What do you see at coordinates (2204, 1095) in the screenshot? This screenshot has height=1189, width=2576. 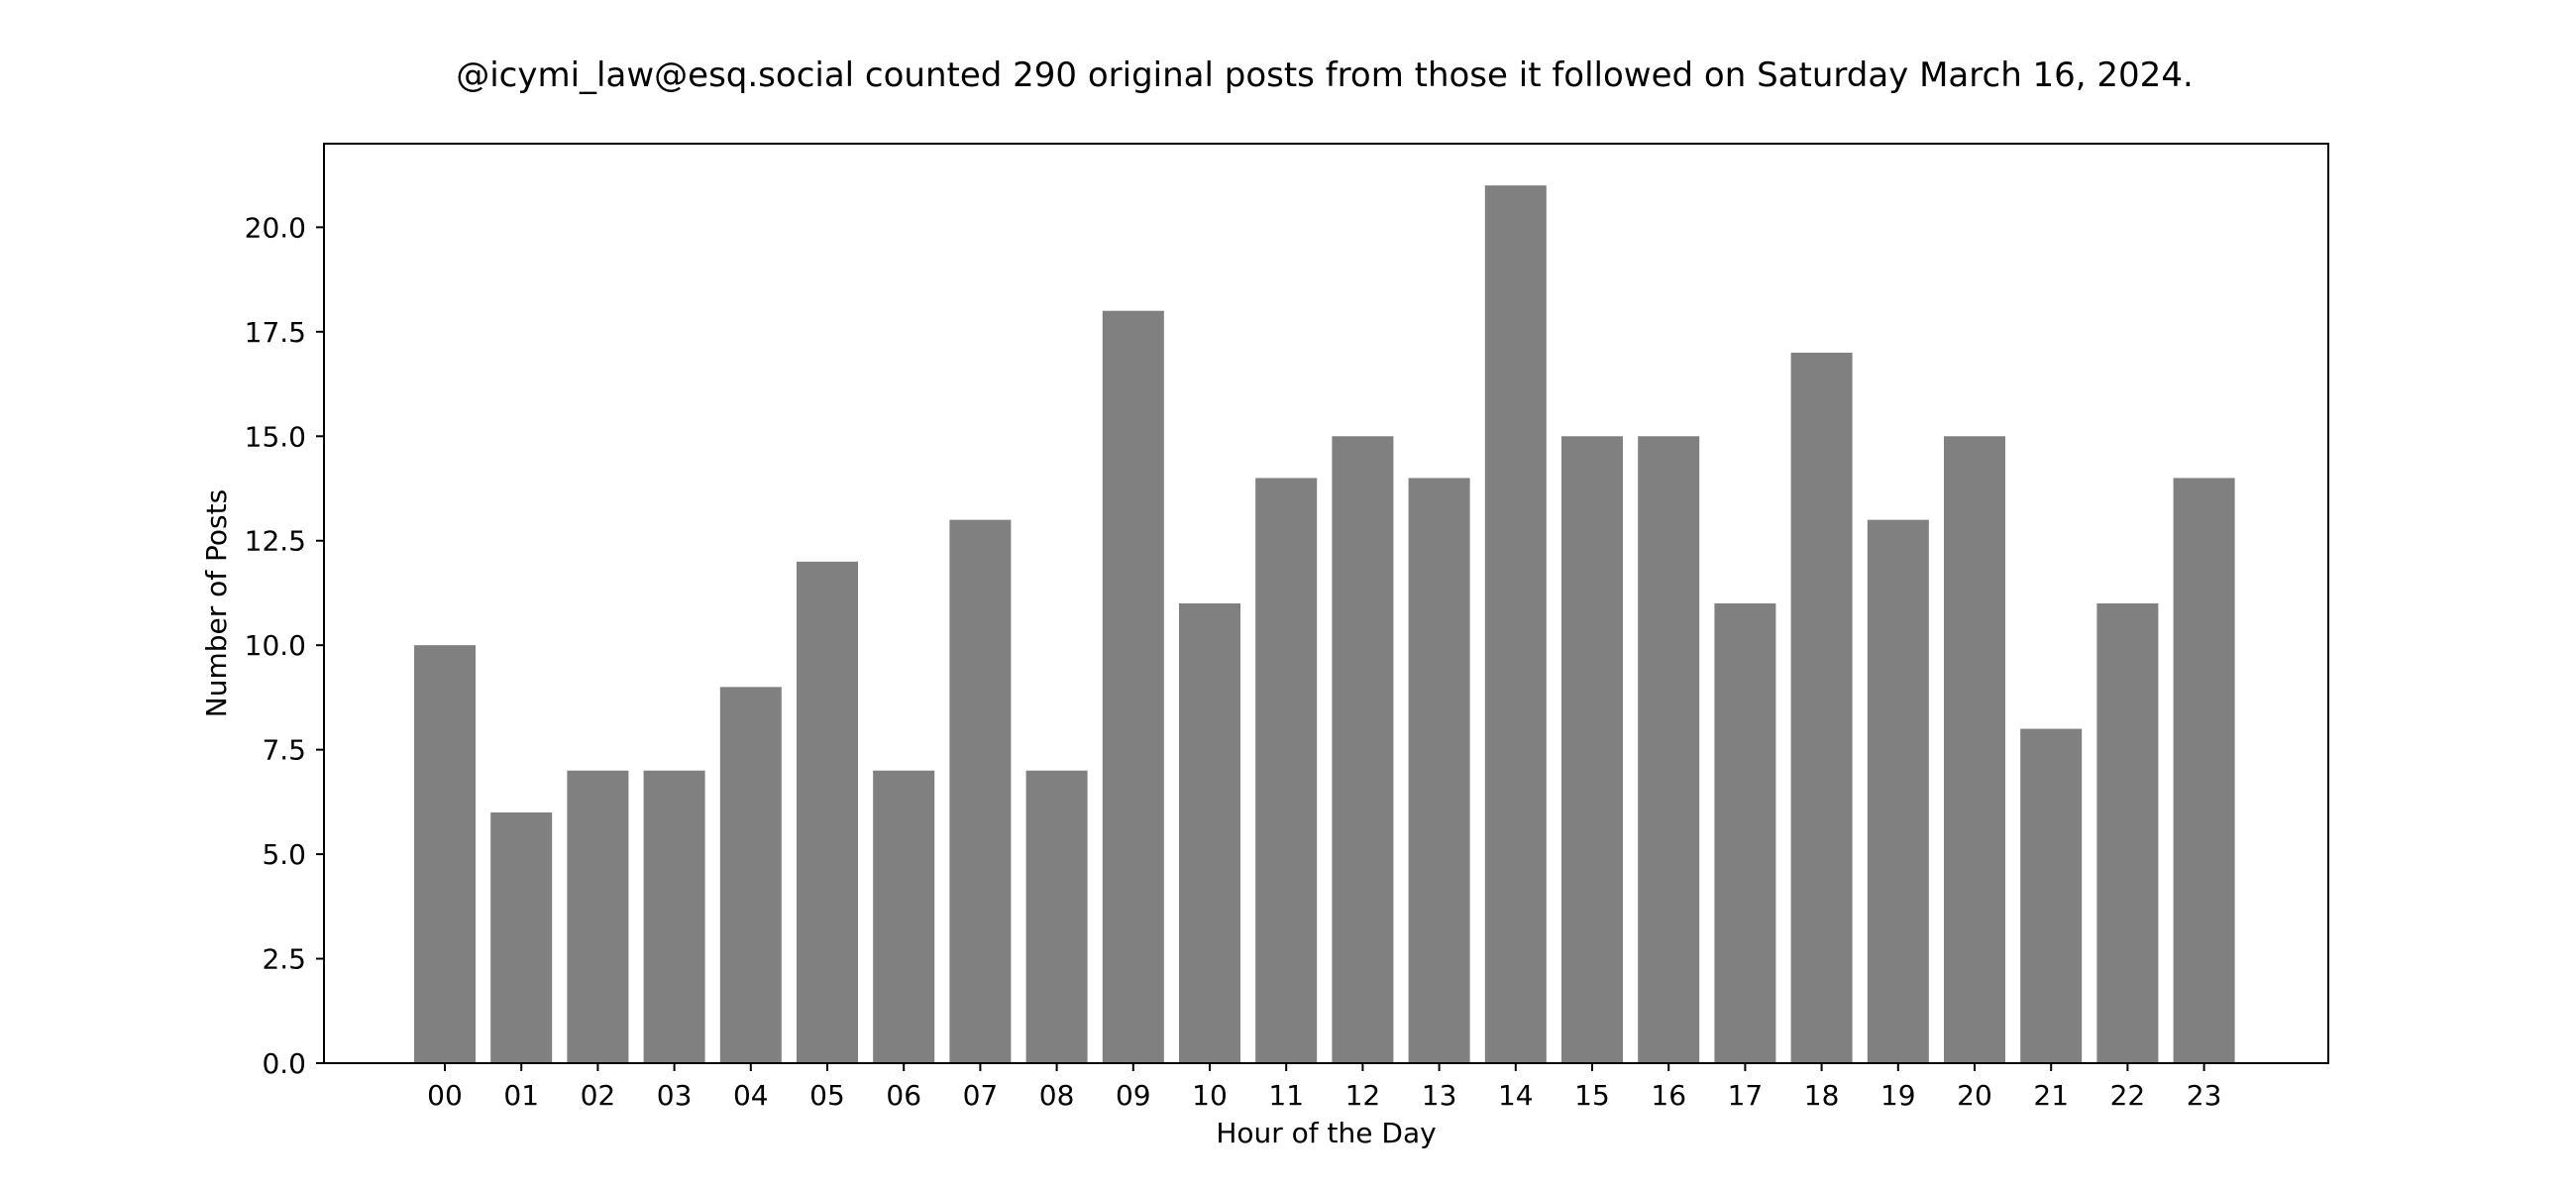 I see `x-tick-label: 23` at bounding box center [2204, 1095].